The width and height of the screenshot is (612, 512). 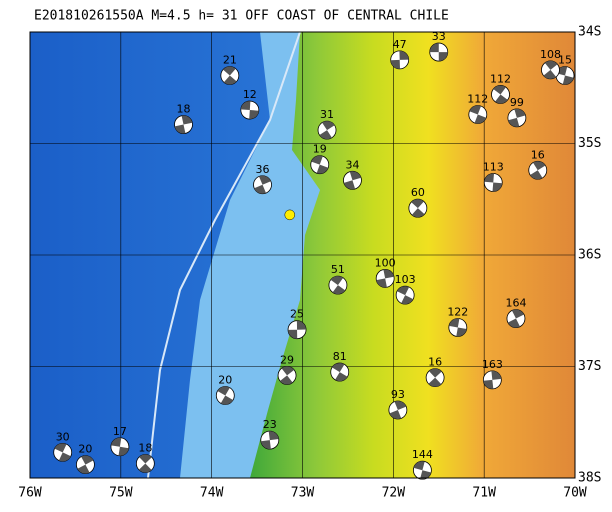 What do you see at coordinates (287, 359) in the screenshot?
I see `depth-label: 29` at bounding box center [287, 359].